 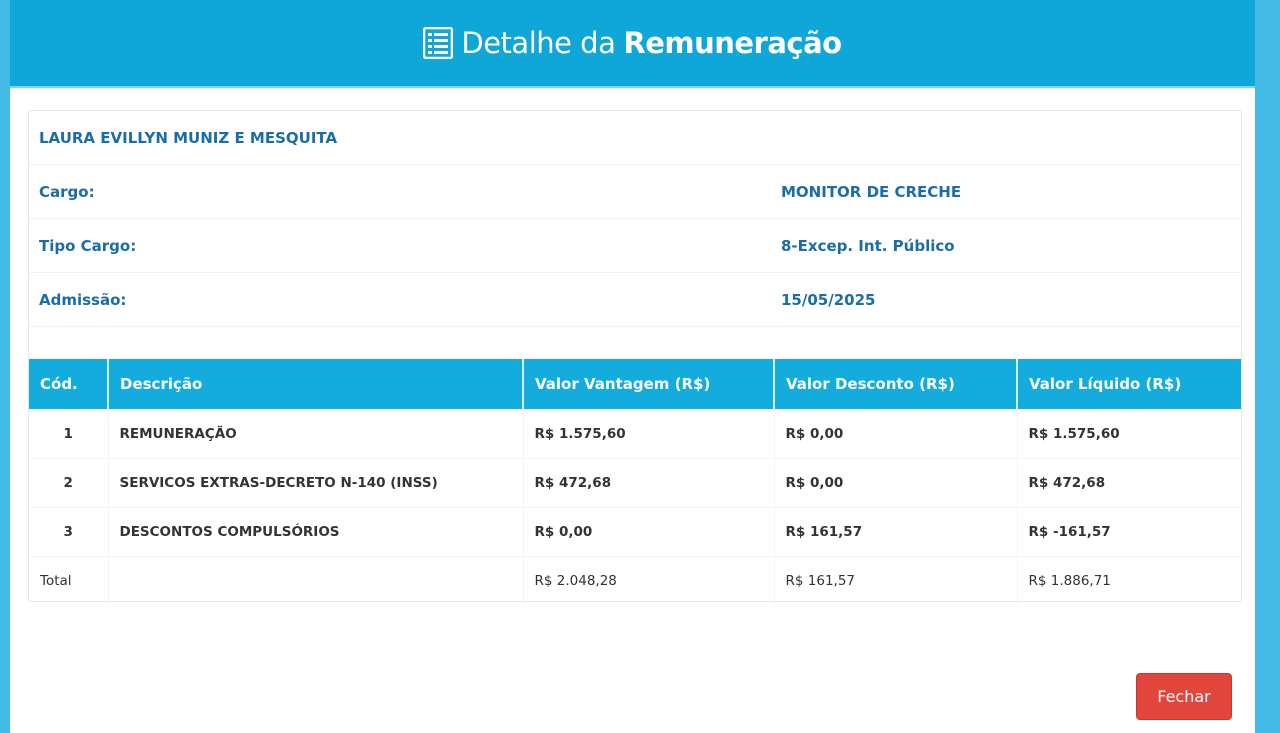 What do you see at coordinates (69, 580) in the screenshot?
I see `total-label: Total` at bounding box center [69, 580].